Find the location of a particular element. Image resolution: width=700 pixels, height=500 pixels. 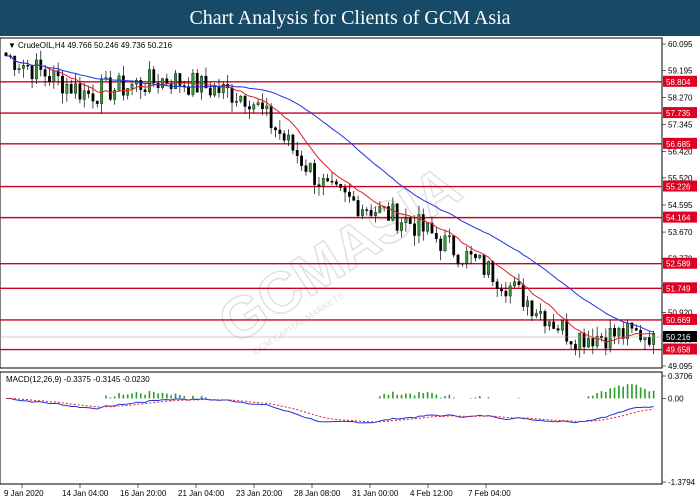

macd-tick-label: 0.00 is located at coordinates (676, 398).